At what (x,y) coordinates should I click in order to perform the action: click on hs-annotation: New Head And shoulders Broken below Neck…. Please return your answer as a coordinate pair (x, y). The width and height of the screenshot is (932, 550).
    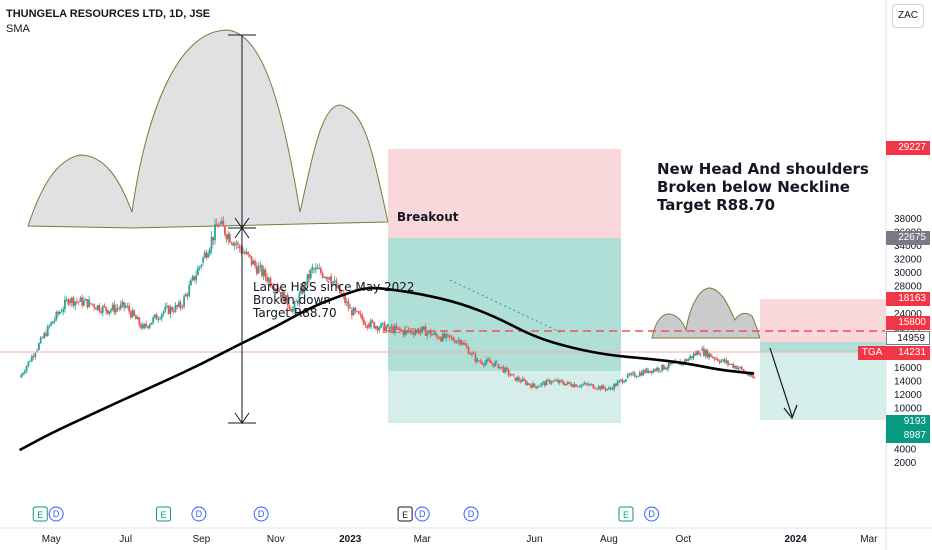
    Looking at the image, I should click on (763, 187).